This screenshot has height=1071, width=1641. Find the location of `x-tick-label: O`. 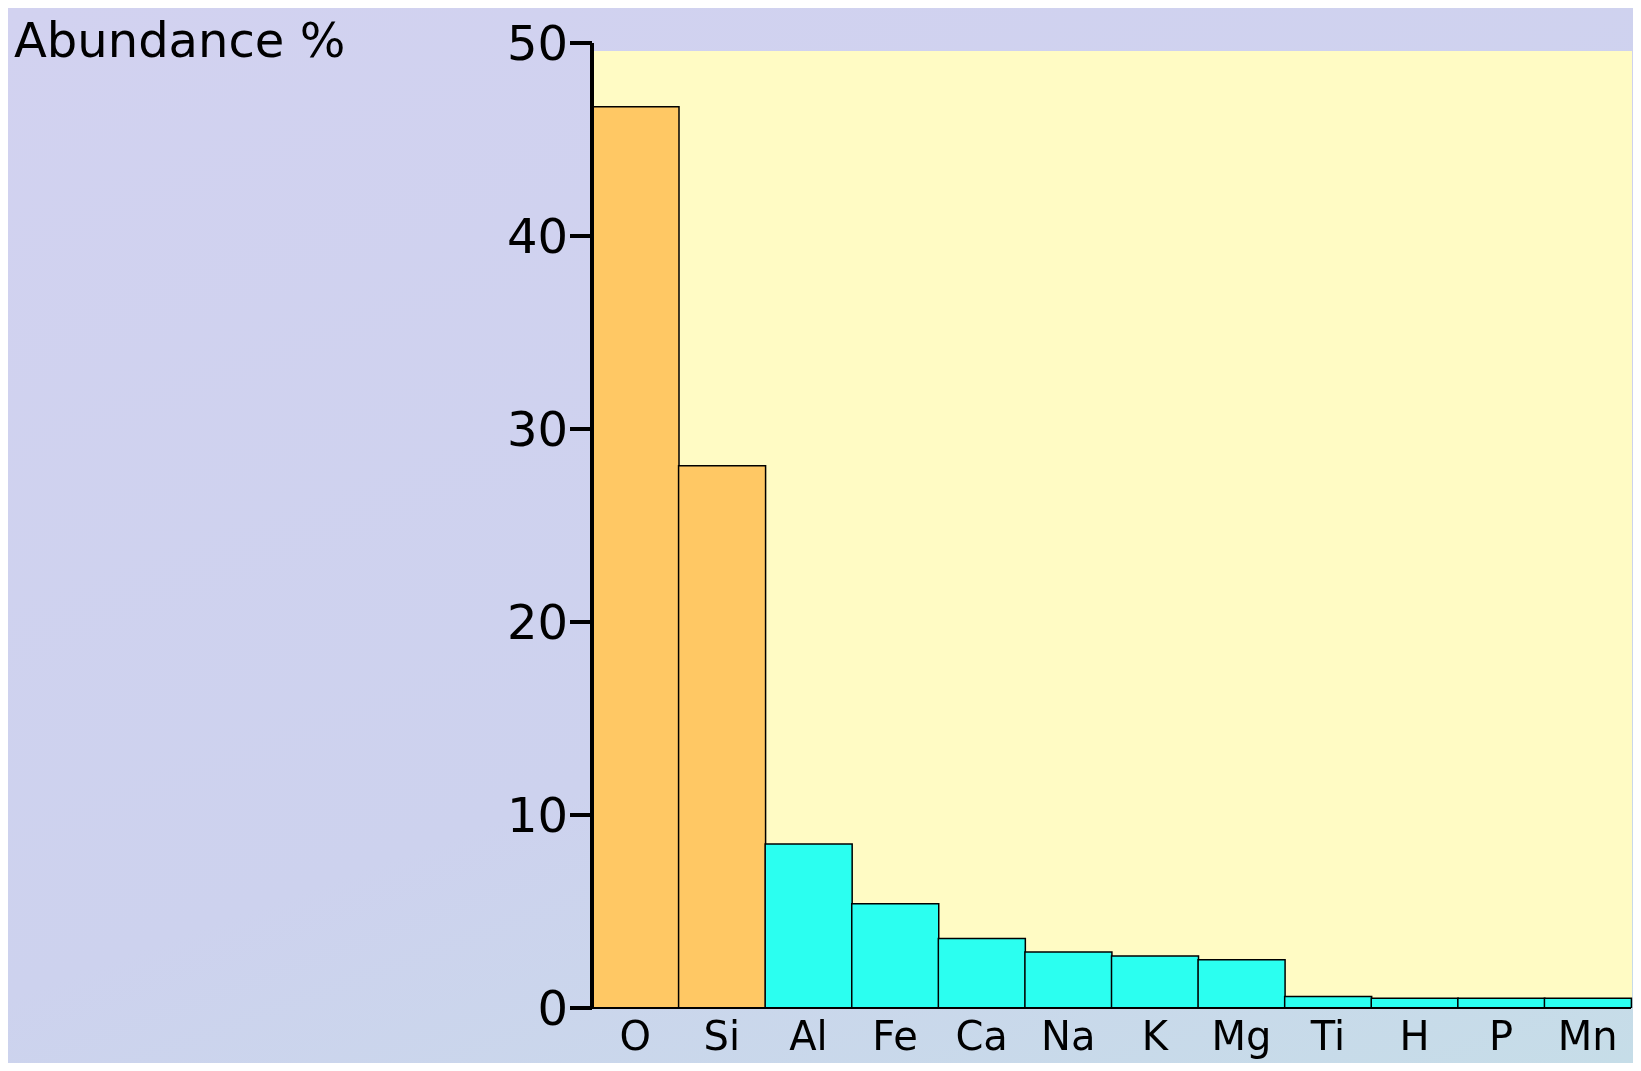

x-tick-label: O is located at coordinates (635, 1036).